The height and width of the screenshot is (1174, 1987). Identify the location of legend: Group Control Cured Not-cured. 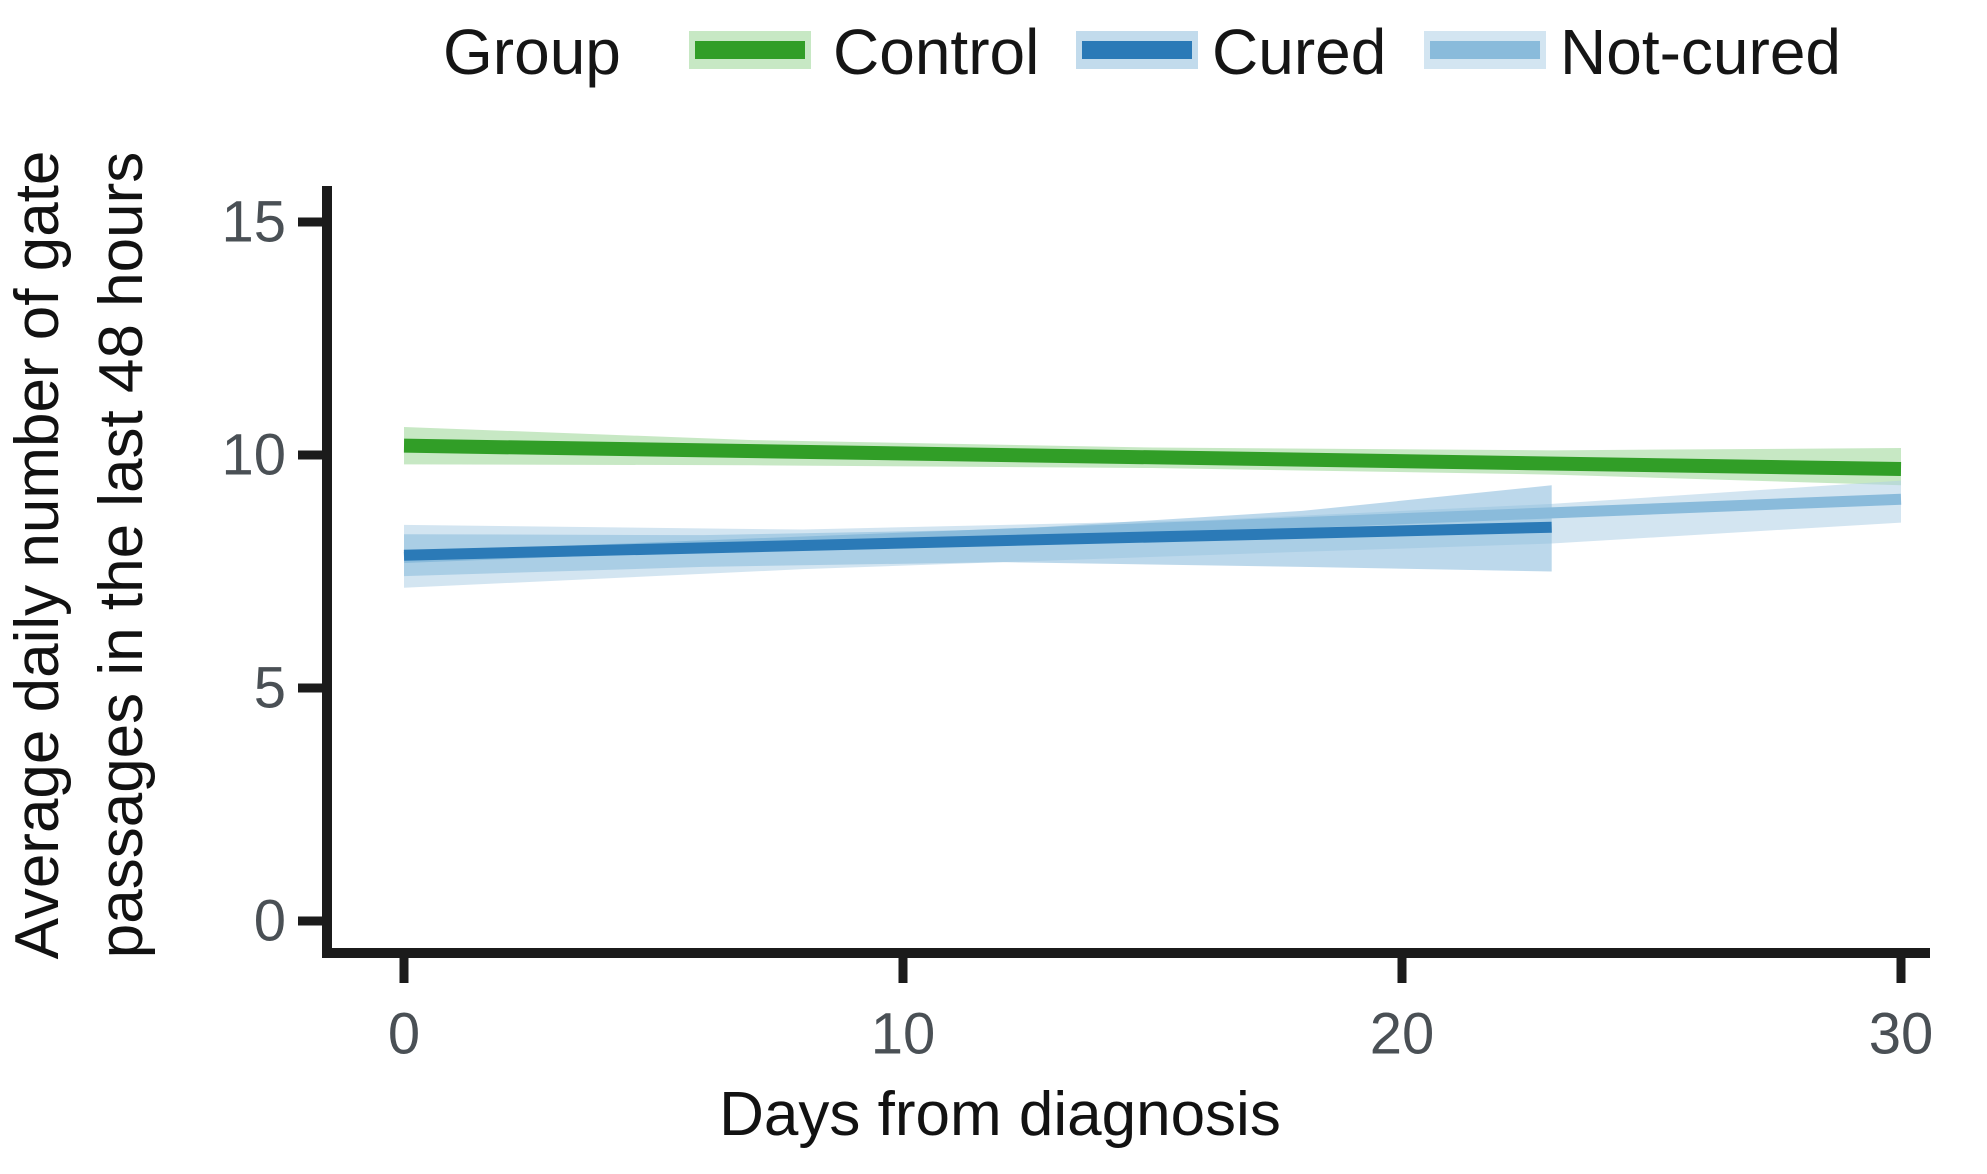
(1142, 52).